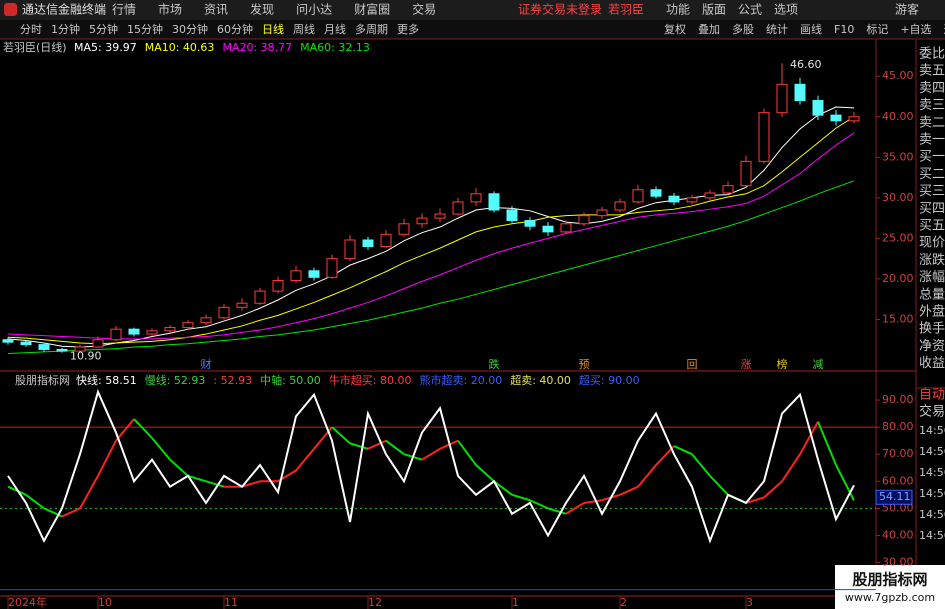  Describe the element at coordinates (692, 364) in the screenshot. I see `event-marker: 回` at that location.